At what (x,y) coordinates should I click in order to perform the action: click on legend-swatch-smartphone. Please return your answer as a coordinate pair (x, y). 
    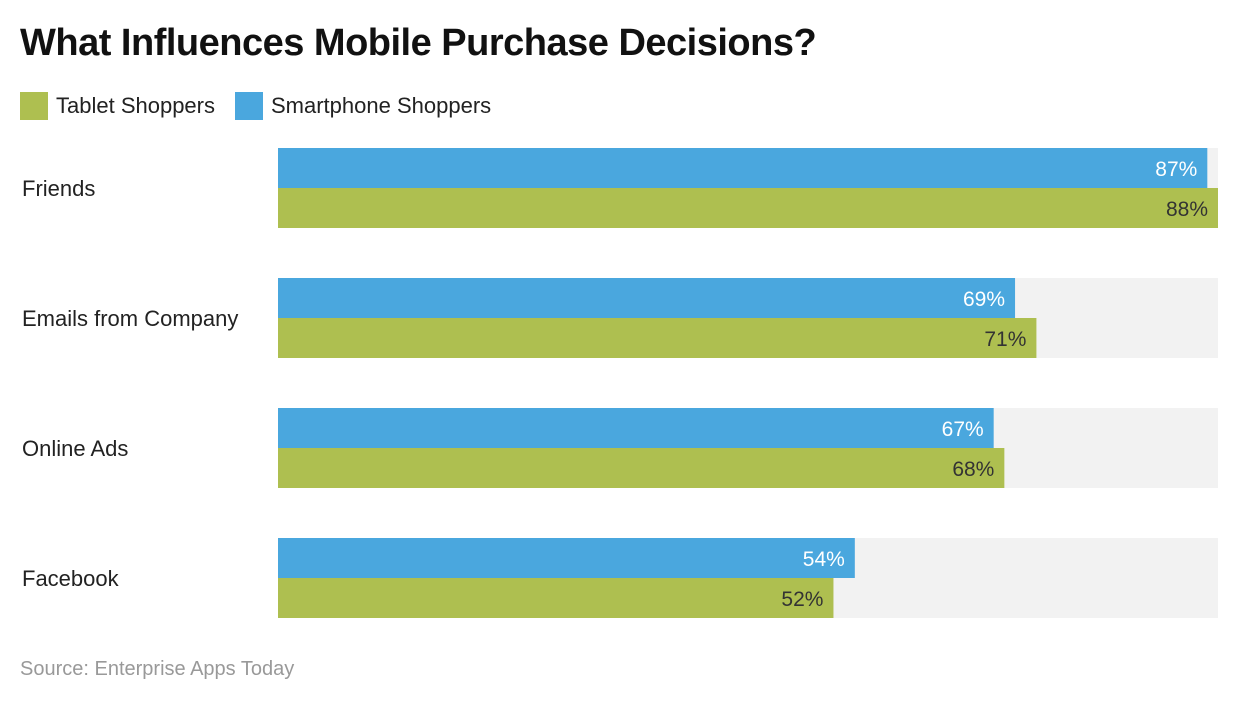
    Looking at the image, I should click on (249, 106).